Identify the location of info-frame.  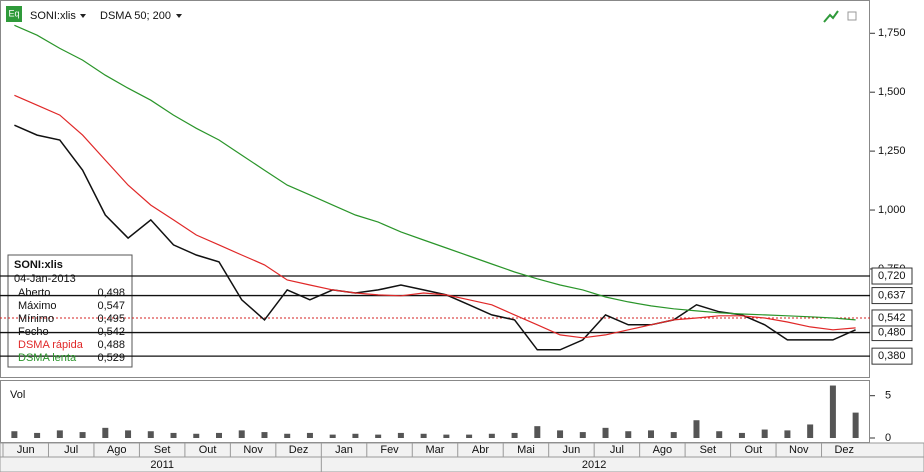
(70, 311).